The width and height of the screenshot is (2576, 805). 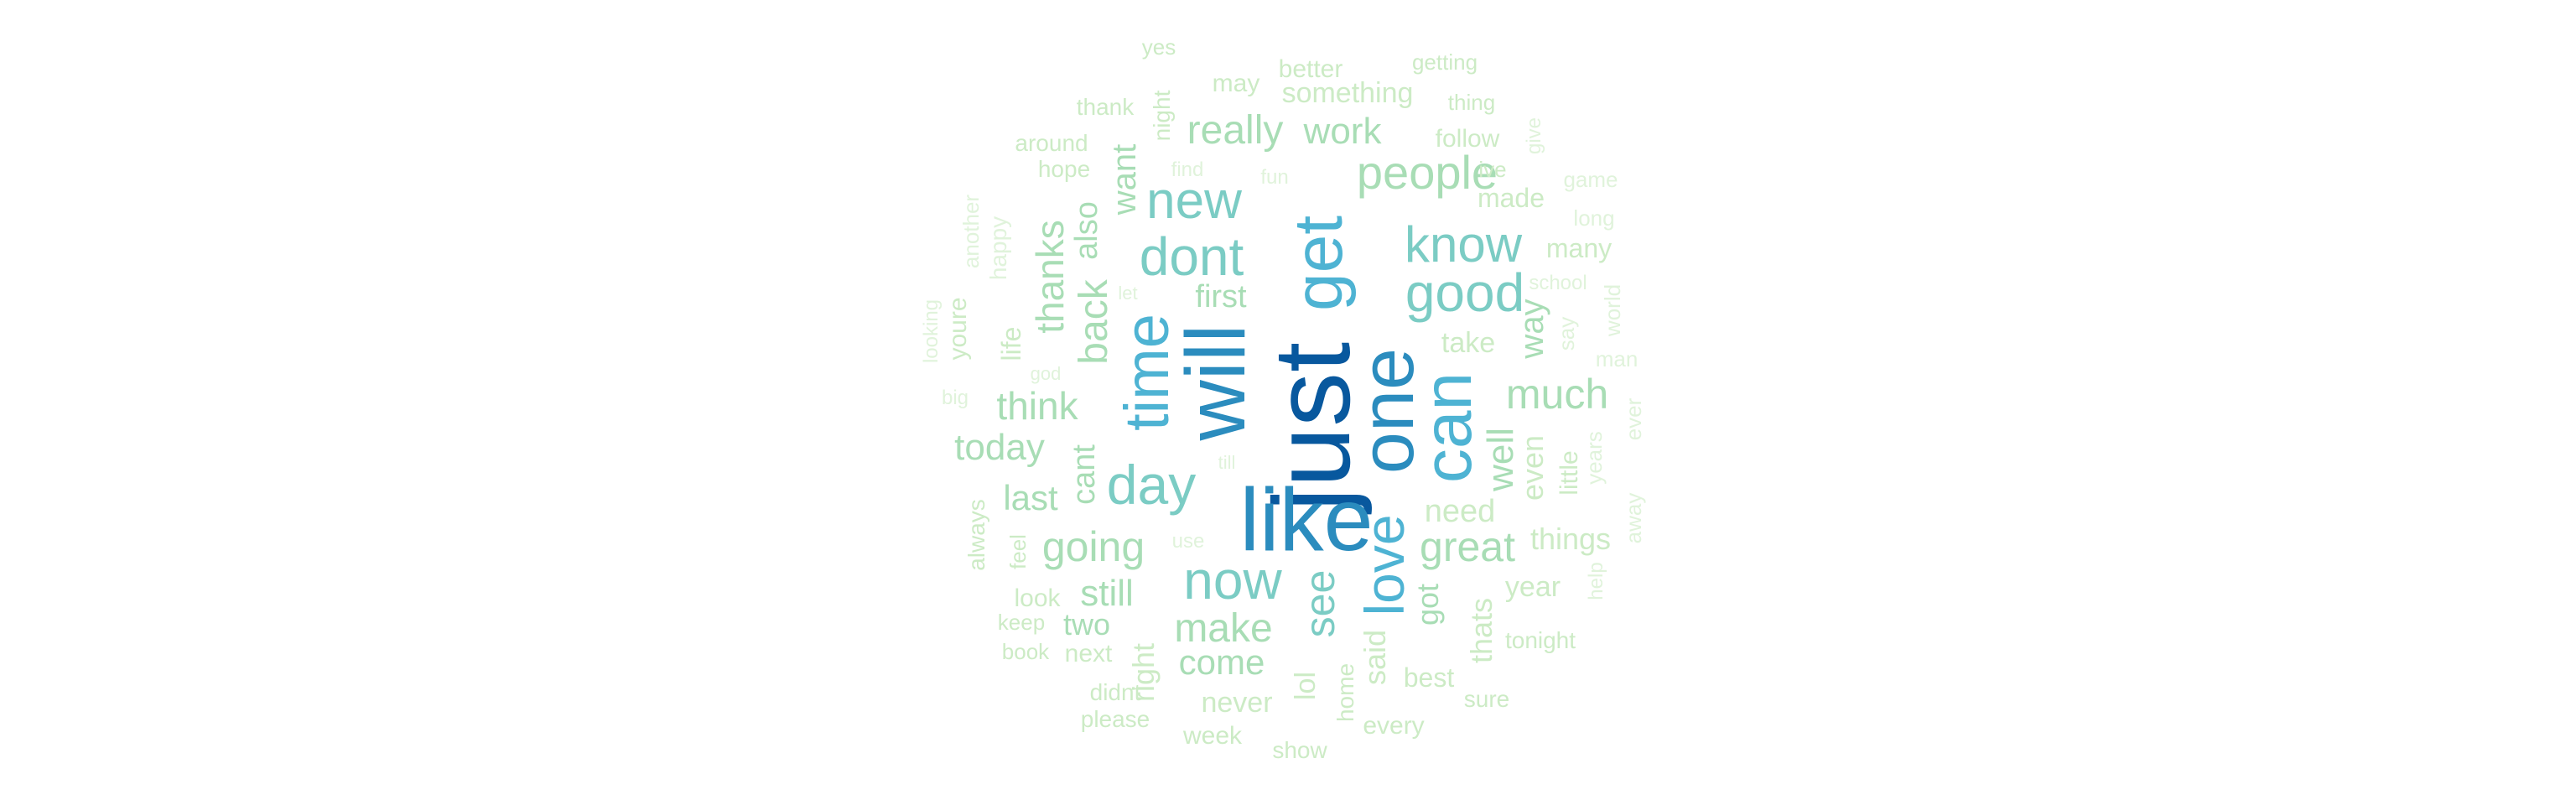 I want to click on word-got: got, so click(x=1427, y=604).